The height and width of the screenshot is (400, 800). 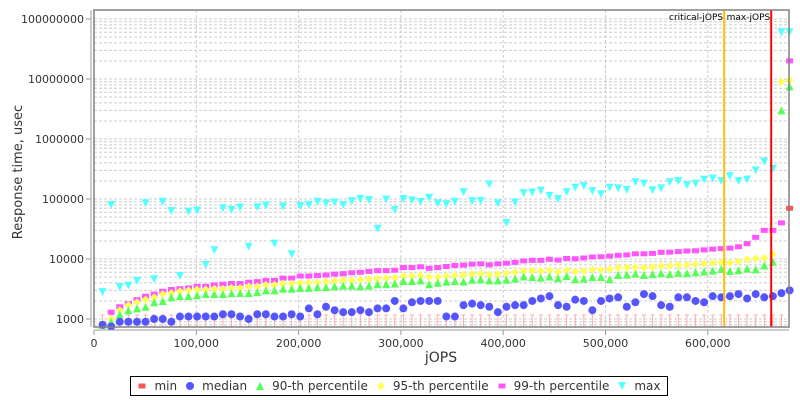 What do you see at coordinates (225, 386) in the screenshot?
I see `legend-label: median` at bounding box center [225, 386].